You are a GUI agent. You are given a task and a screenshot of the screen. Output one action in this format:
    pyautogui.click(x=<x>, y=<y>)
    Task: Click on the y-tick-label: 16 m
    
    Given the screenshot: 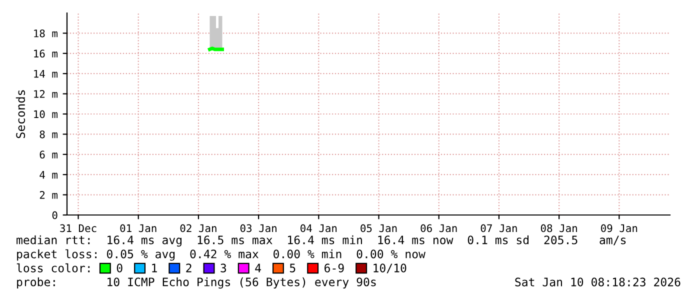 What is the action you would take?
    pyautogui.click(x=46, y=54)
    